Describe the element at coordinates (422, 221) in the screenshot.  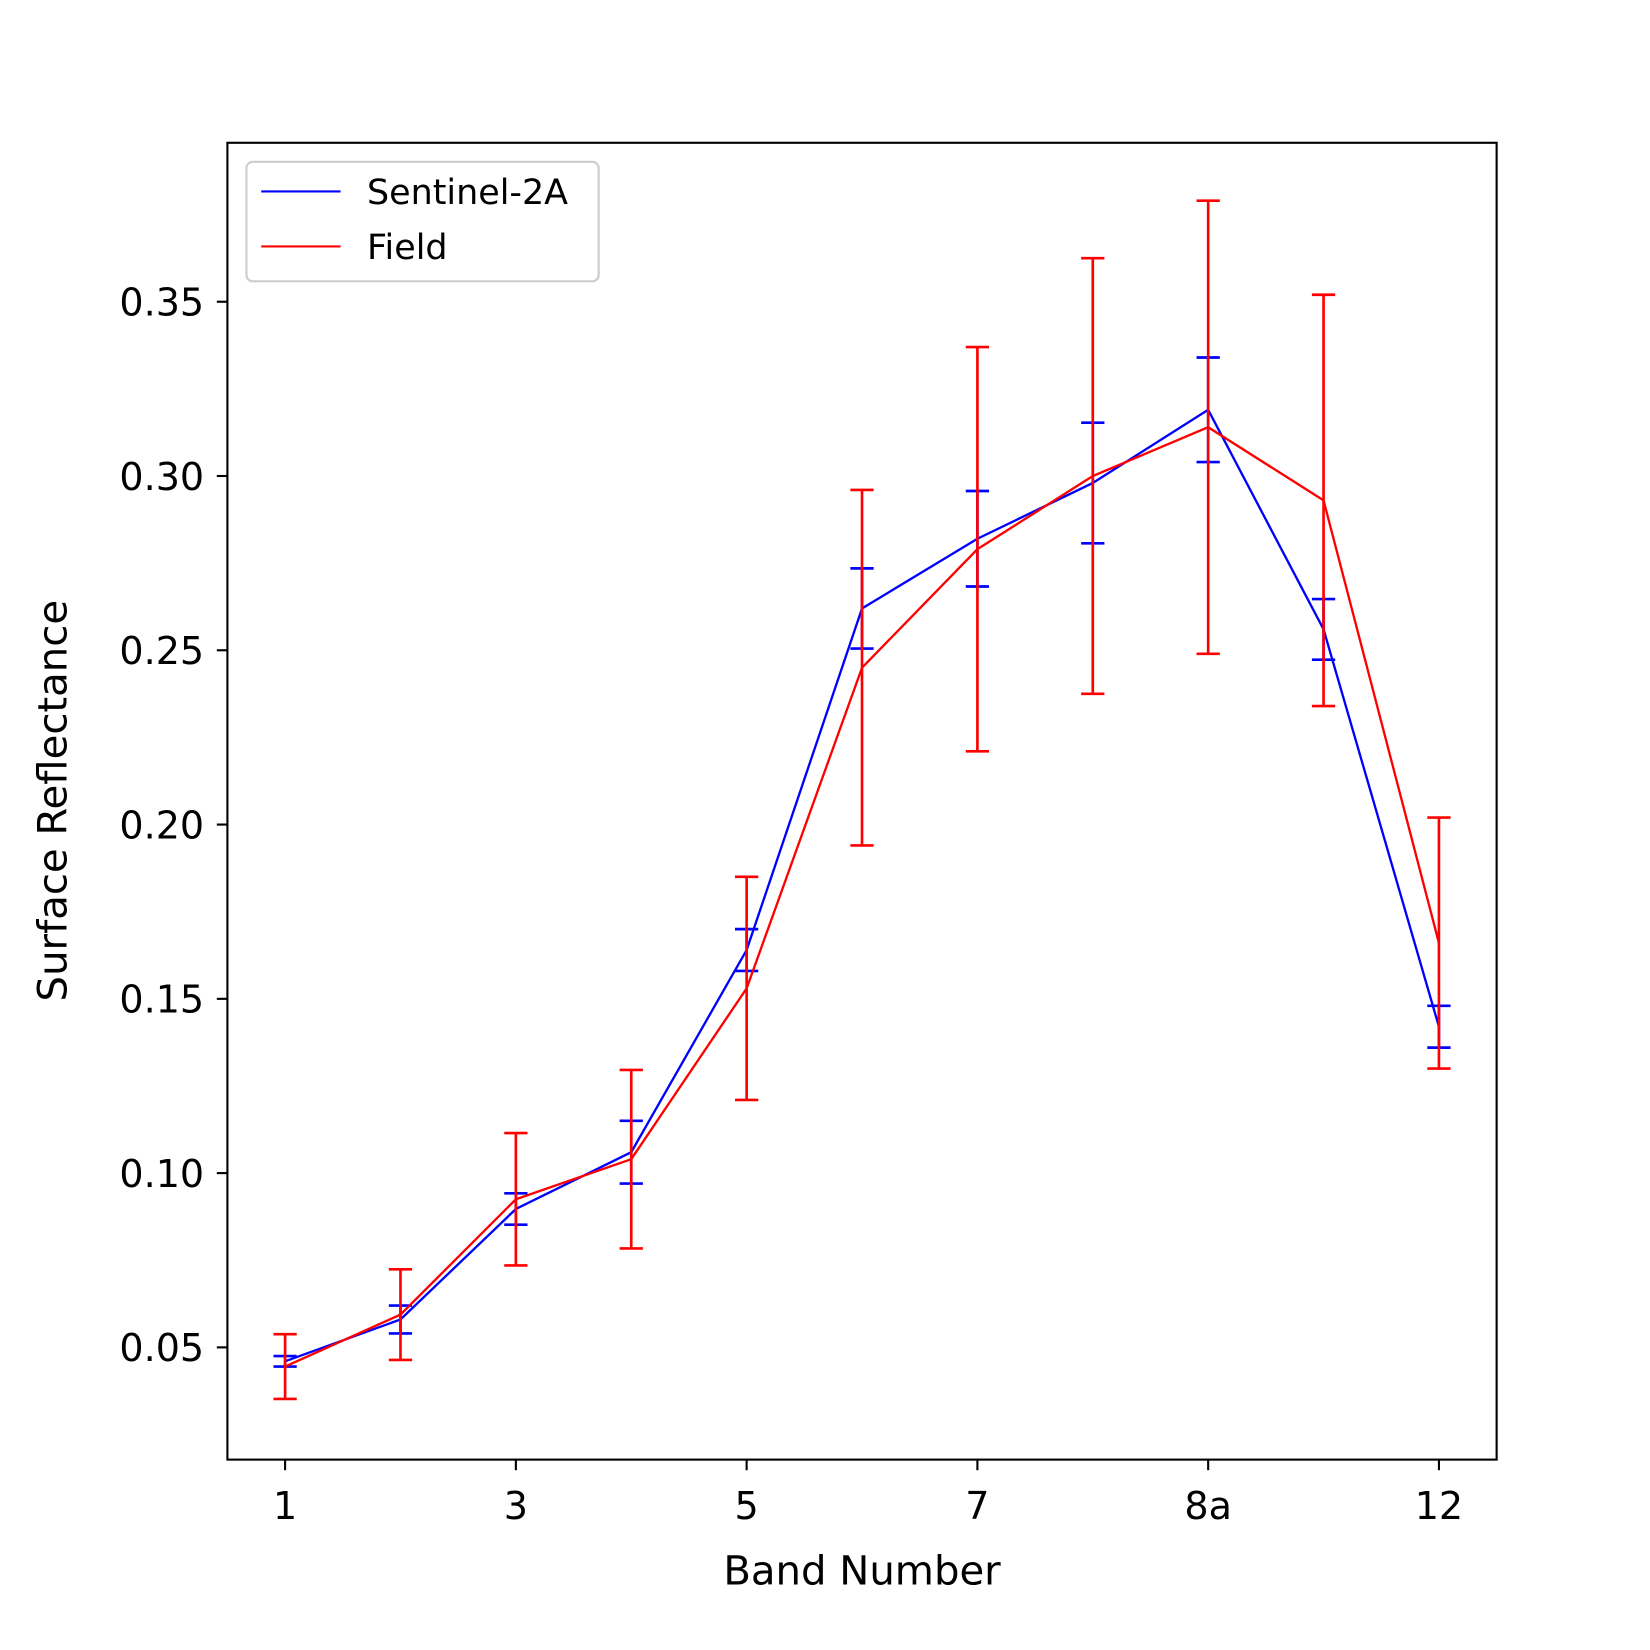
I see `legend: Sentinel-2A Field` at that location.